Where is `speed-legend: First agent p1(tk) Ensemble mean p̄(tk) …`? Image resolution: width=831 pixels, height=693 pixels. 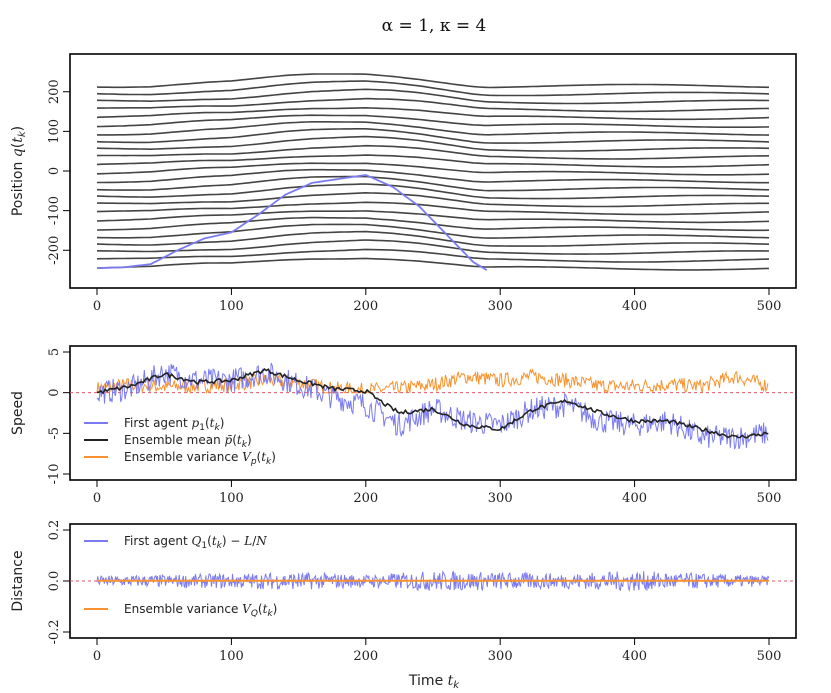
speed-legend: First agent p1(tk) Ensemble mean p̄(tk) … is located at coordinates (180, 441).